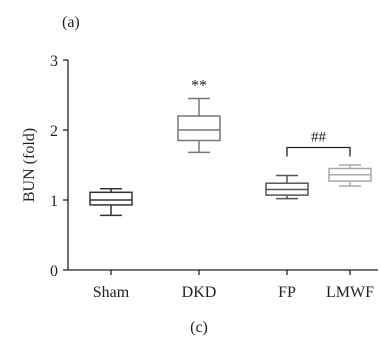 The width and height of the screenshot is (380, 345). What do you see at coordinates (199, 292) in the screenshot?
I see `x-tick-label: DKD` at bounding box center [199, 292].